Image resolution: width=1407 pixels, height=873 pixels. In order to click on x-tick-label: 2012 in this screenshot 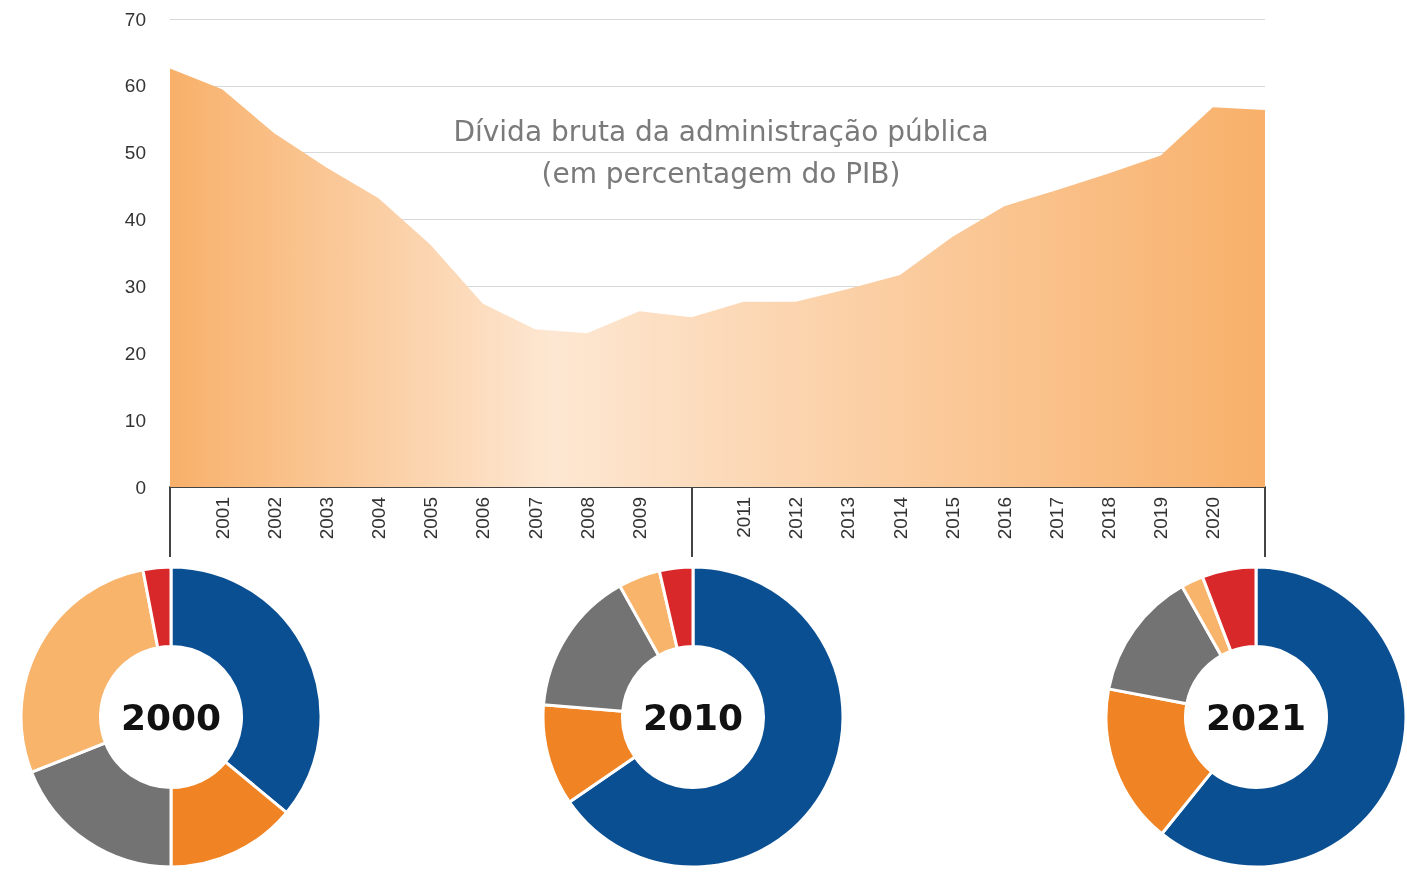, I will do `click(796, 518)`.